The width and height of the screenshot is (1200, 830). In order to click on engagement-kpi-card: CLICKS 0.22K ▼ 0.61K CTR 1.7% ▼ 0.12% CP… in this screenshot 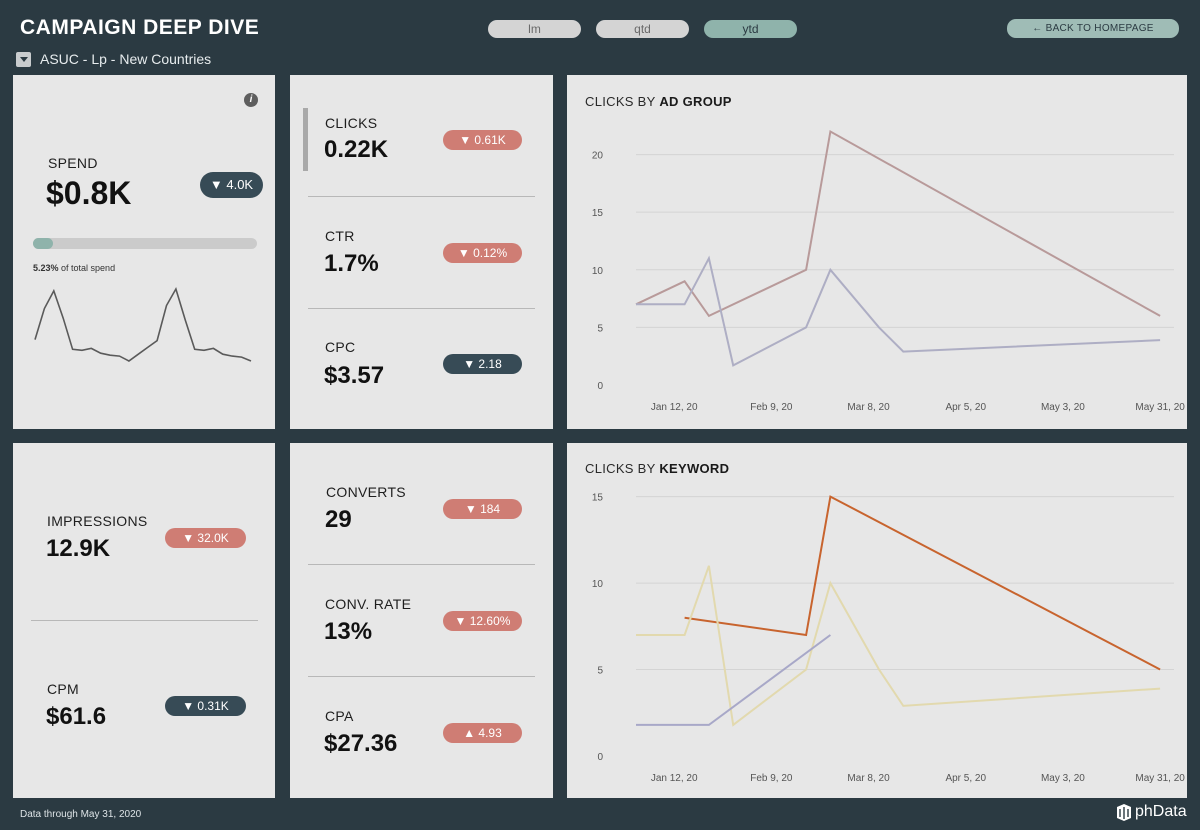, I will do `click(421, 252)`.